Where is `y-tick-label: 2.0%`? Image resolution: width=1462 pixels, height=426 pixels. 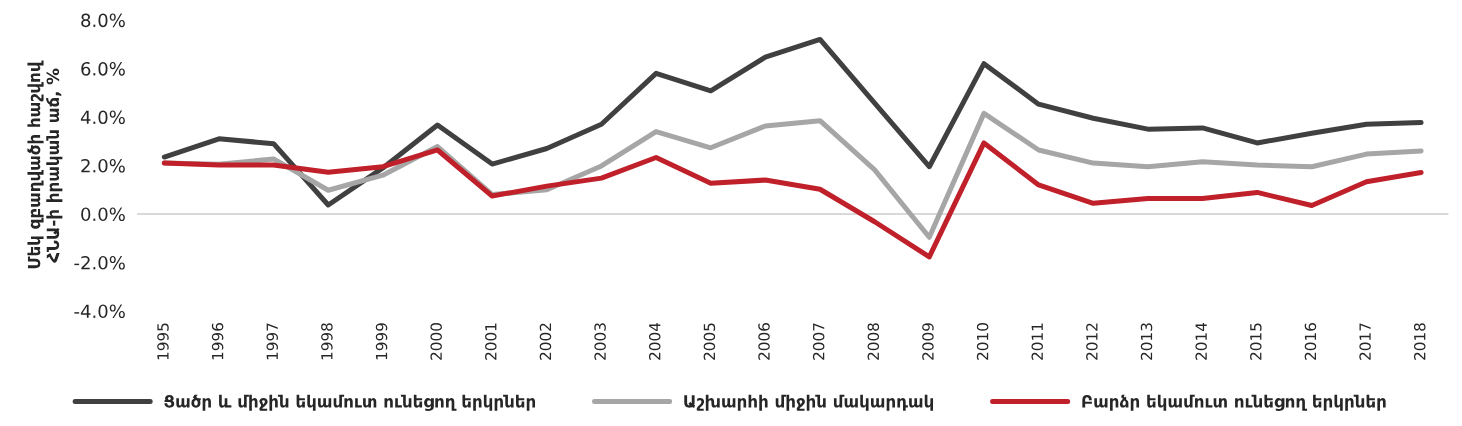
y-tick-label: 2.0% is located at coordinates (103, 165).